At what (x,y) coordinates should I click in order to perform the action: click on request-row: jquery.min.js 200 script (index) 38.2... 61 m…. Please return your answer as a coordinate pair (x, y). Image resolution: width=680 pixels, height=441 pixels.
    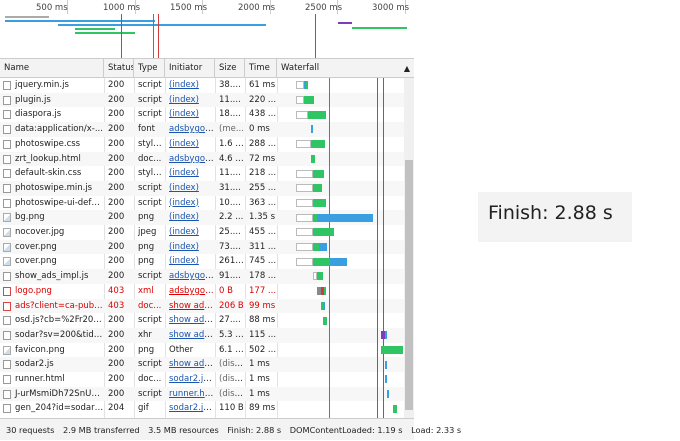
    Looking at the image, I should click on (202, 85).